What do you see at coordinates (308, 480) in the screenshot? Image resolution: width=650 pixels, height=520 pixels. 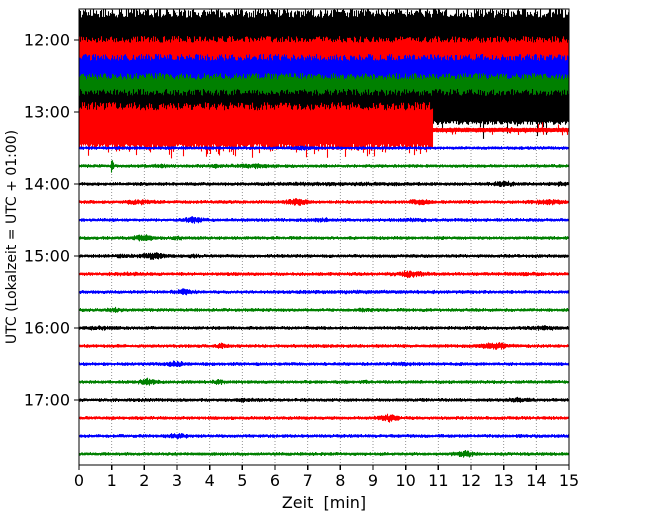 I see `x-tick-label: 7` at bounding box center [308, 480].